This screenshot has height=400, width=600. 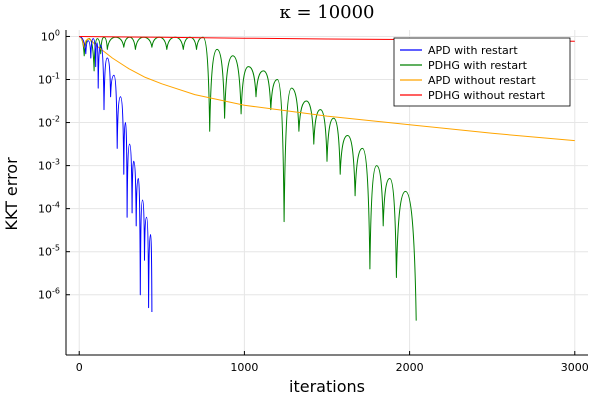 What do you see at coordinates (56, 205) in the screenshot?
I see `y-tick-exponent: -4` at bounding box center [56, 205].